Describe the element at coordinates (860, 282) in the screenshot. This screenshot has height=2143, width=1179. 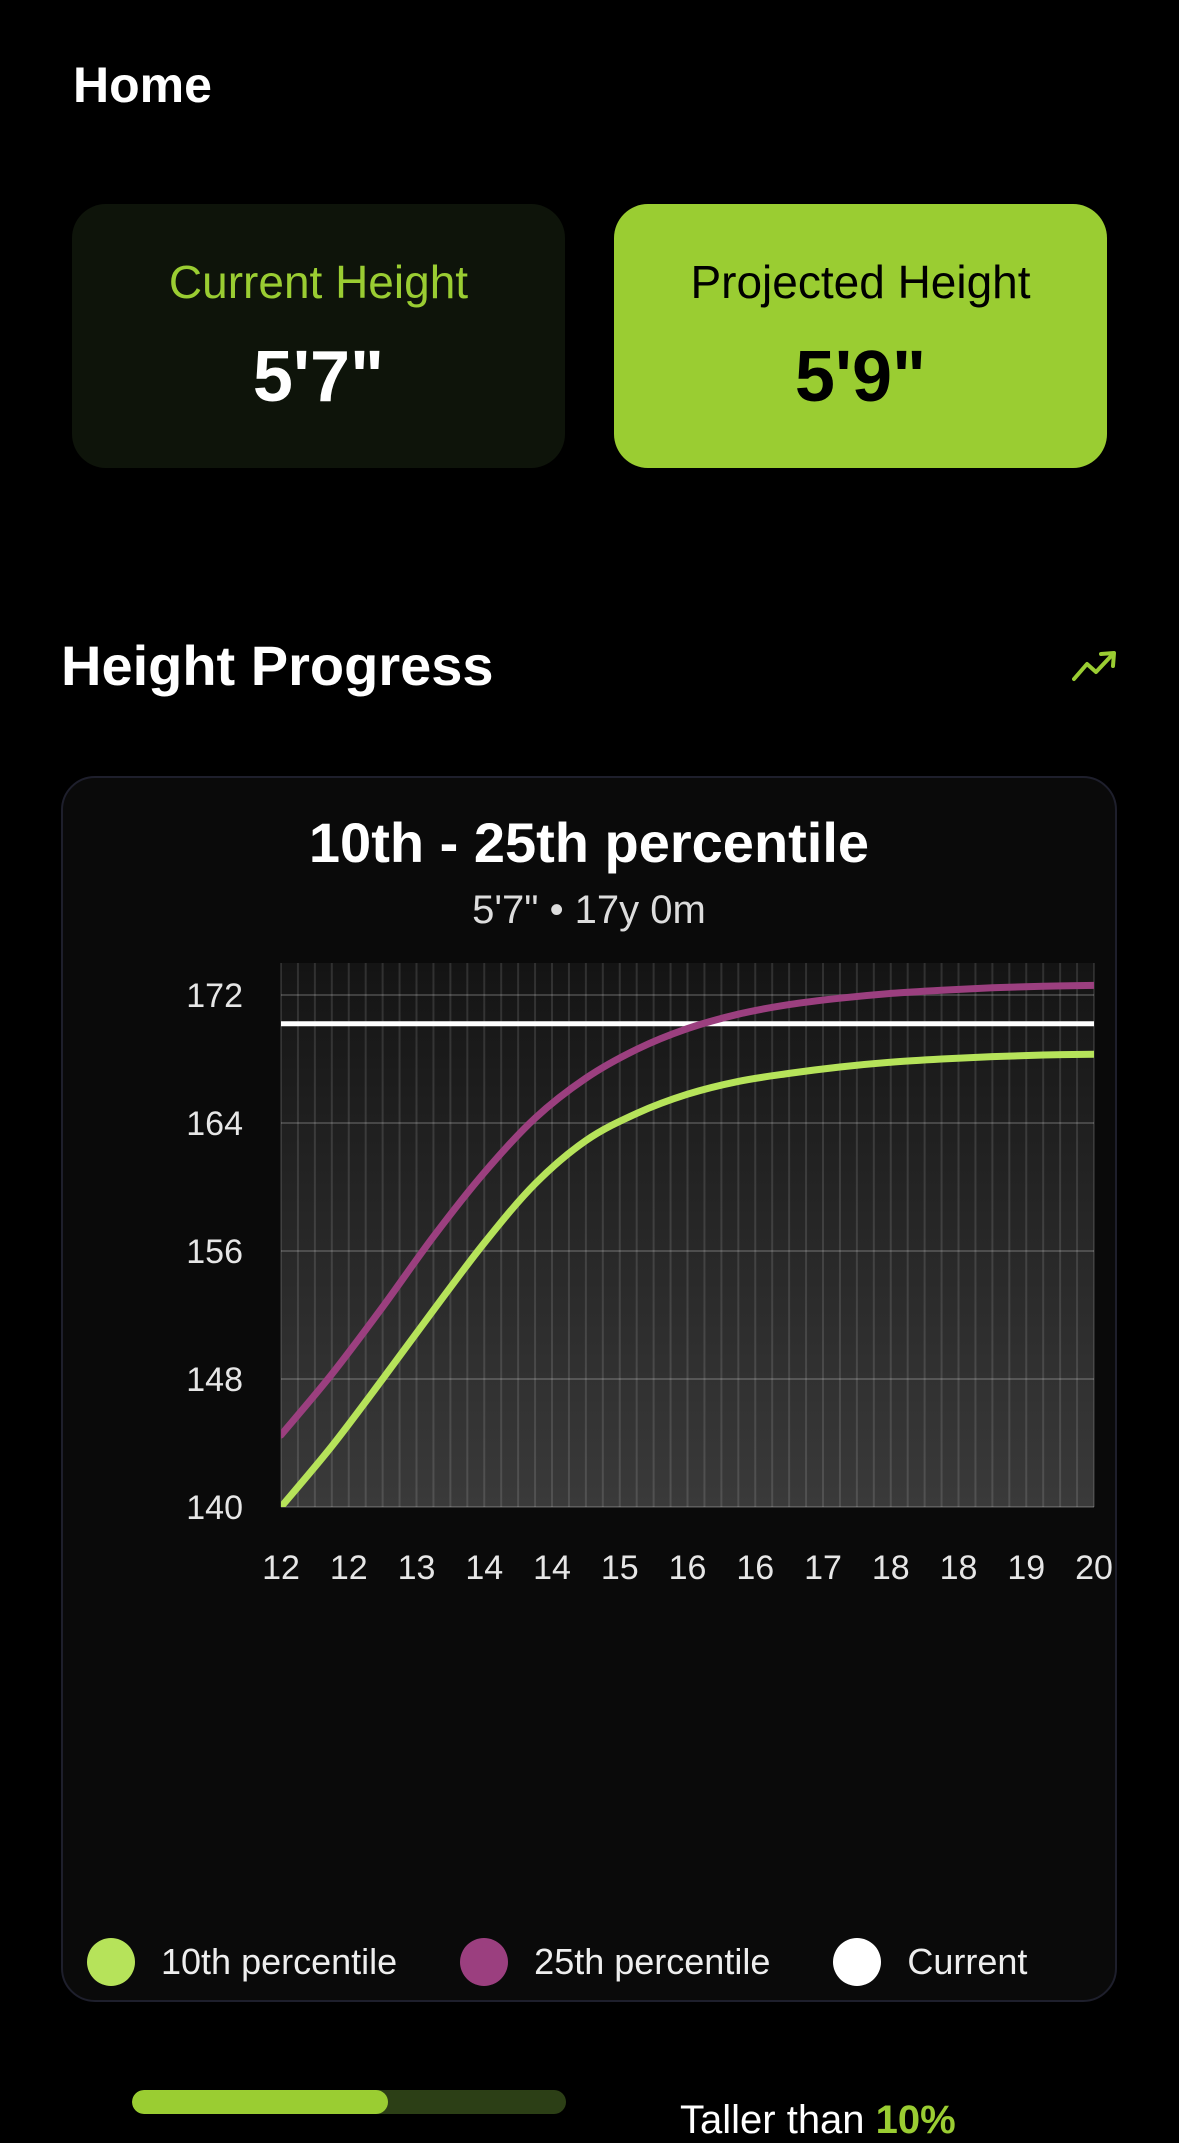
I see `projected-height-label: Projected Height` at that location.